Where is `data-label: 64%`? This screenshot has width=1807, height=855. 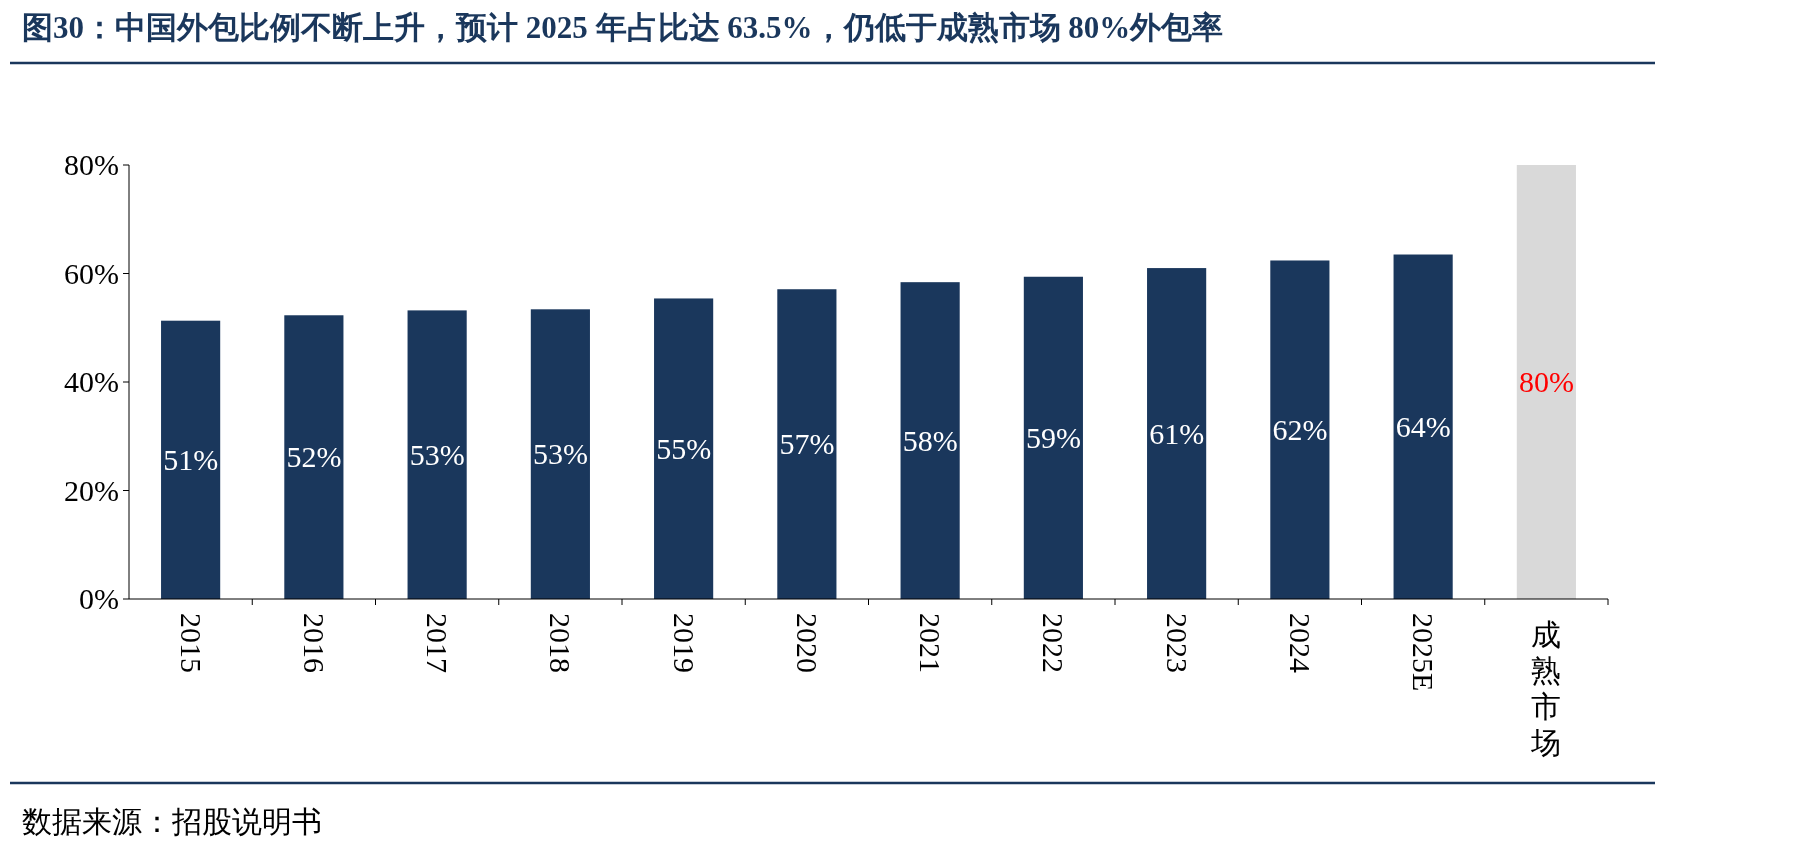
data-label: 64% is located at coordinates (1423, 426).